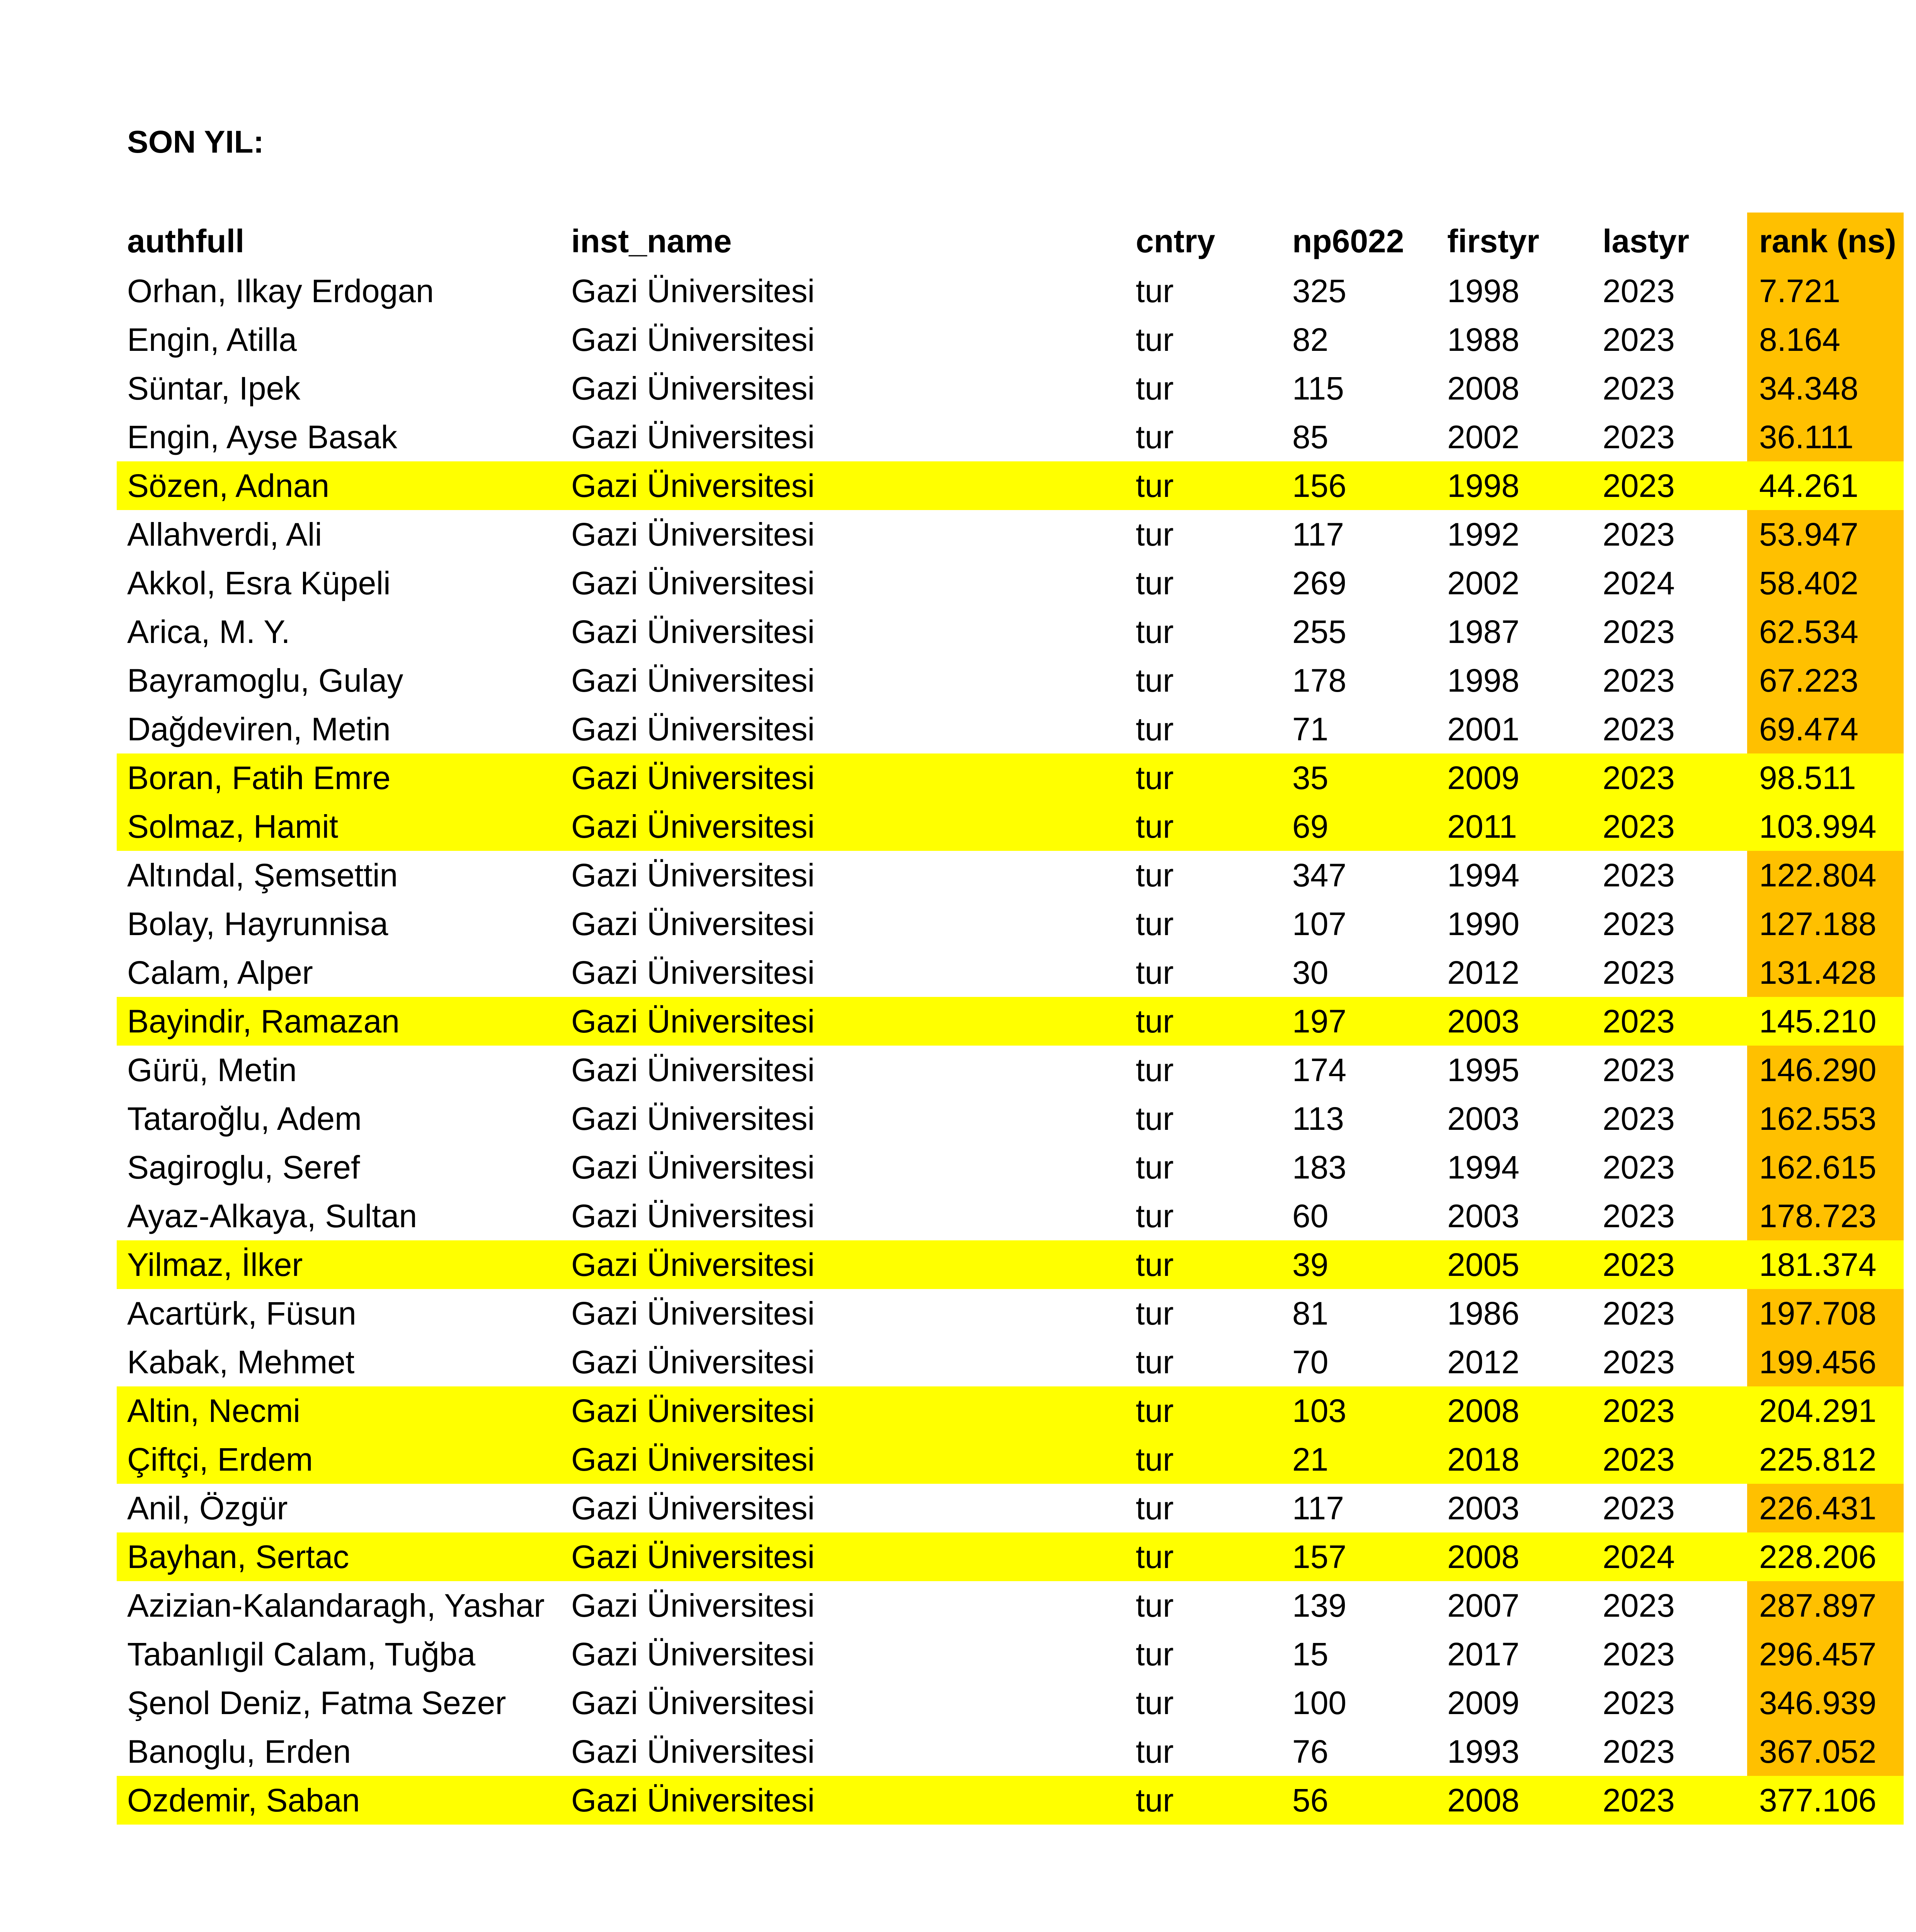 Image resolution: width=1916 pixels, height=1932 pixels. I want to click on cell-np6022: 347, so click(1320, 875).